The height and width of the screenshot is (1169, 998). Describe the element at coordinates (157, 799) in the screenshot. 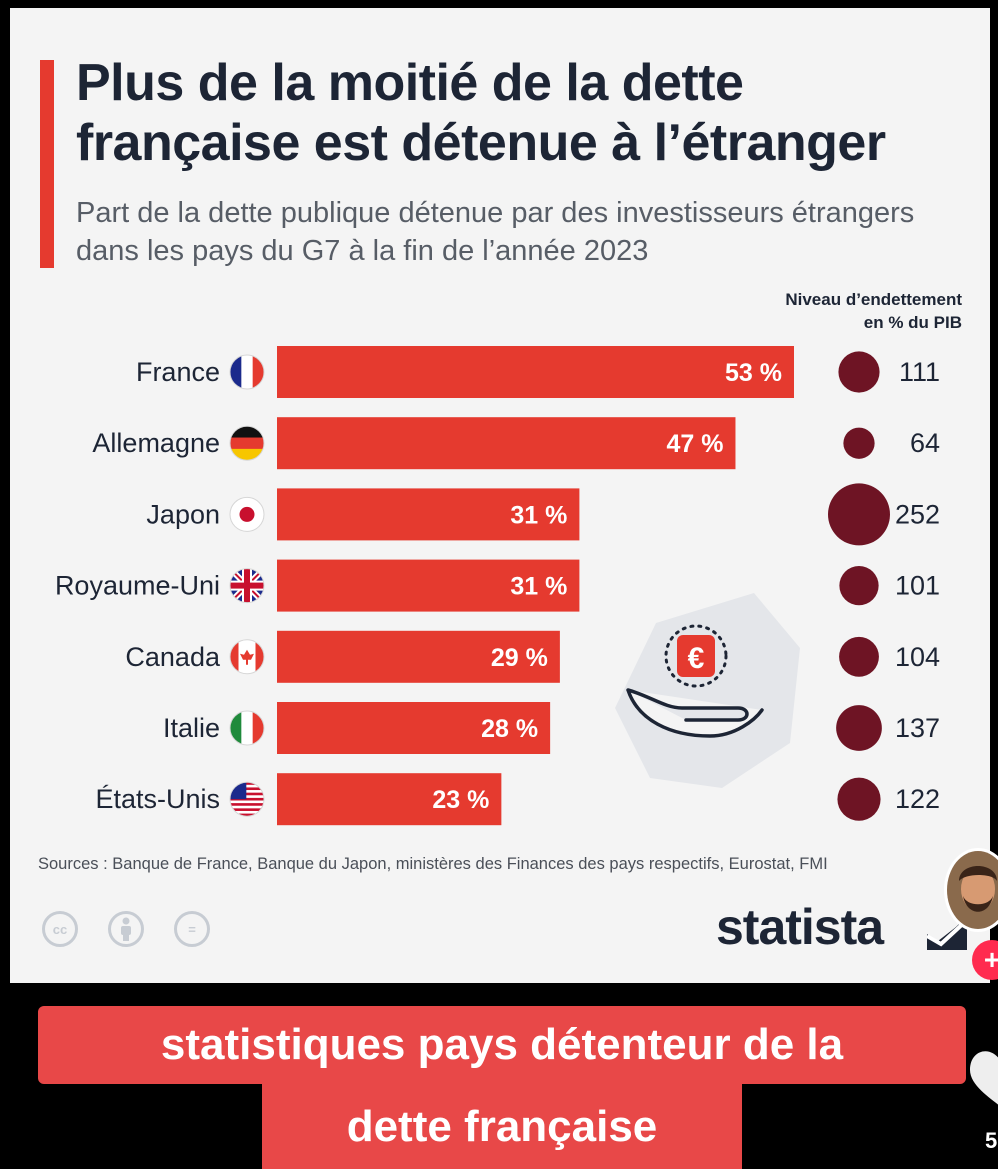

I see `category-label: États-Unis` at that location.